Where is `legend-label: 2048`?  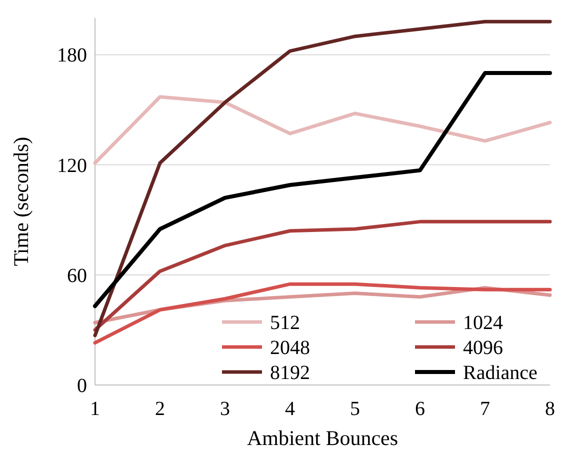
legend-label: 2048 is located at coordinates (290, 348).